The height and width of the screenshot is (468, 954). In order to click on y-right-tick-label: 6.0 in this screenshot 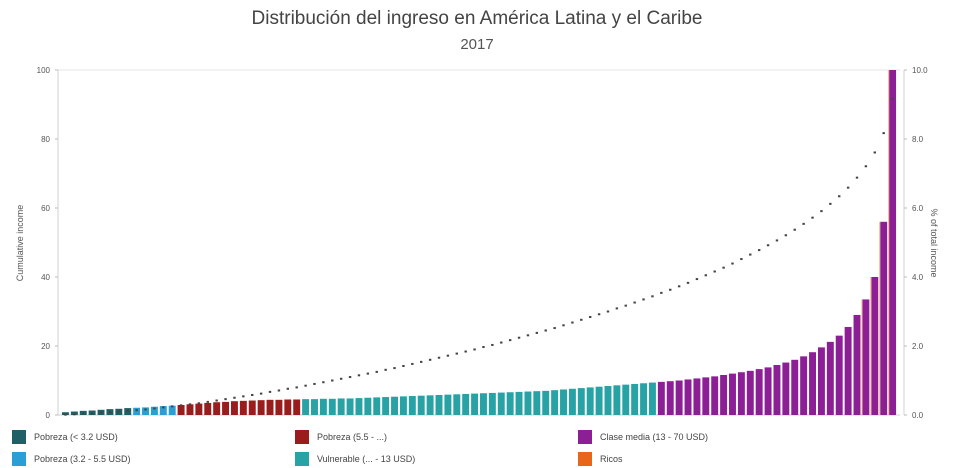, I will do `click(918, 208)`.